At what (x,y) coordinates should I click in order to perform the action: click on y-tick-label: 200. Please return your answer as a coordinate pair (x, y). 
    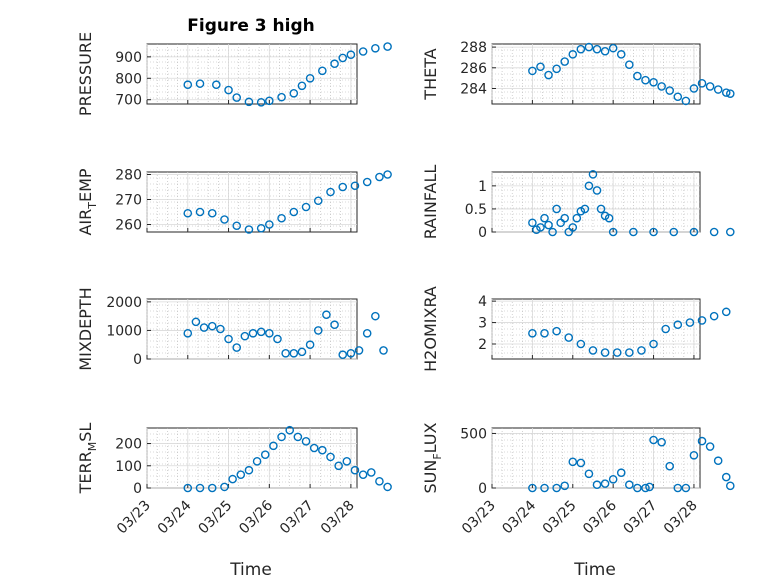
    Looking at the image, I should click on (128, 445).